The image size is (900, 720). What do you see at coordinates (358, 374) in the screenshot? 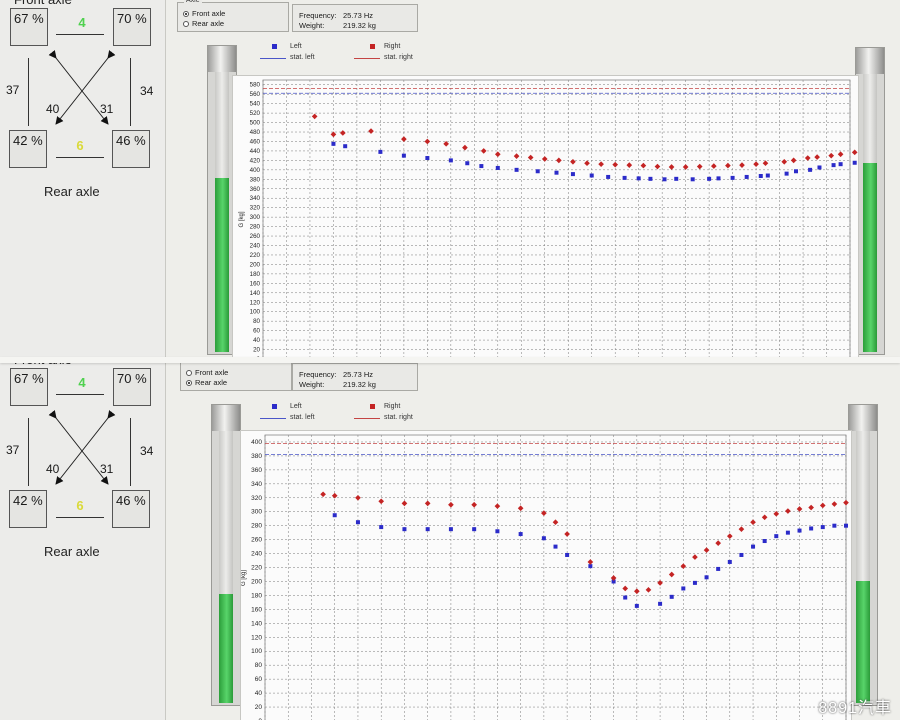
I see `frequency-value: 25.73 Hz` at bounding box center [358, 374].